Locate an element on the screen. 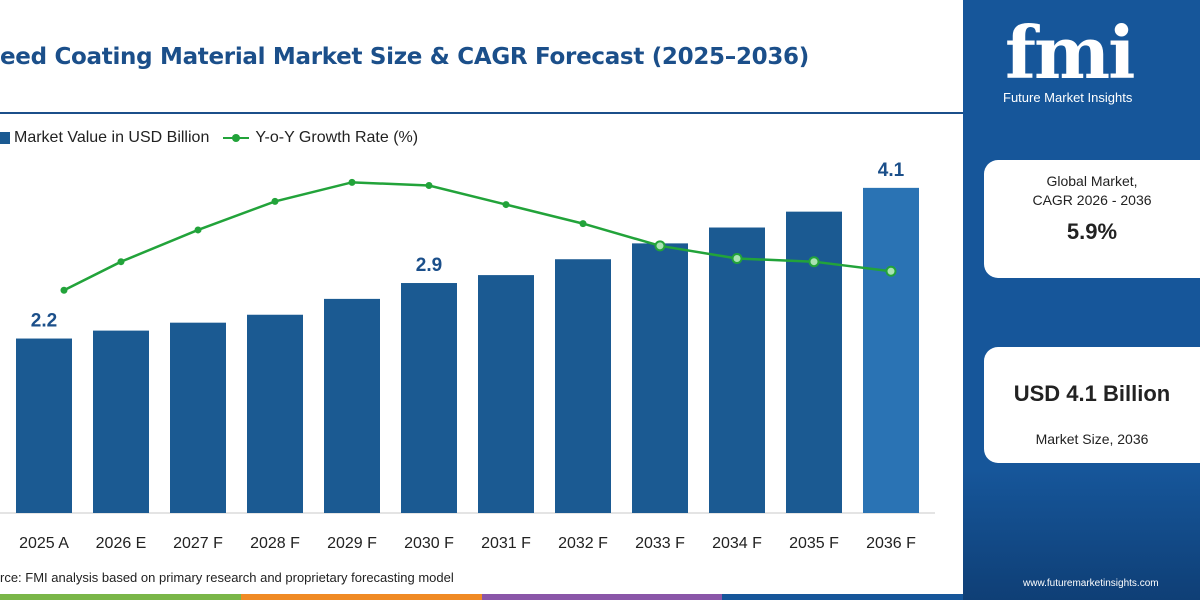 This screenshot has height=600, width=1200. bar-2027 is located at coordinates (198, 417).